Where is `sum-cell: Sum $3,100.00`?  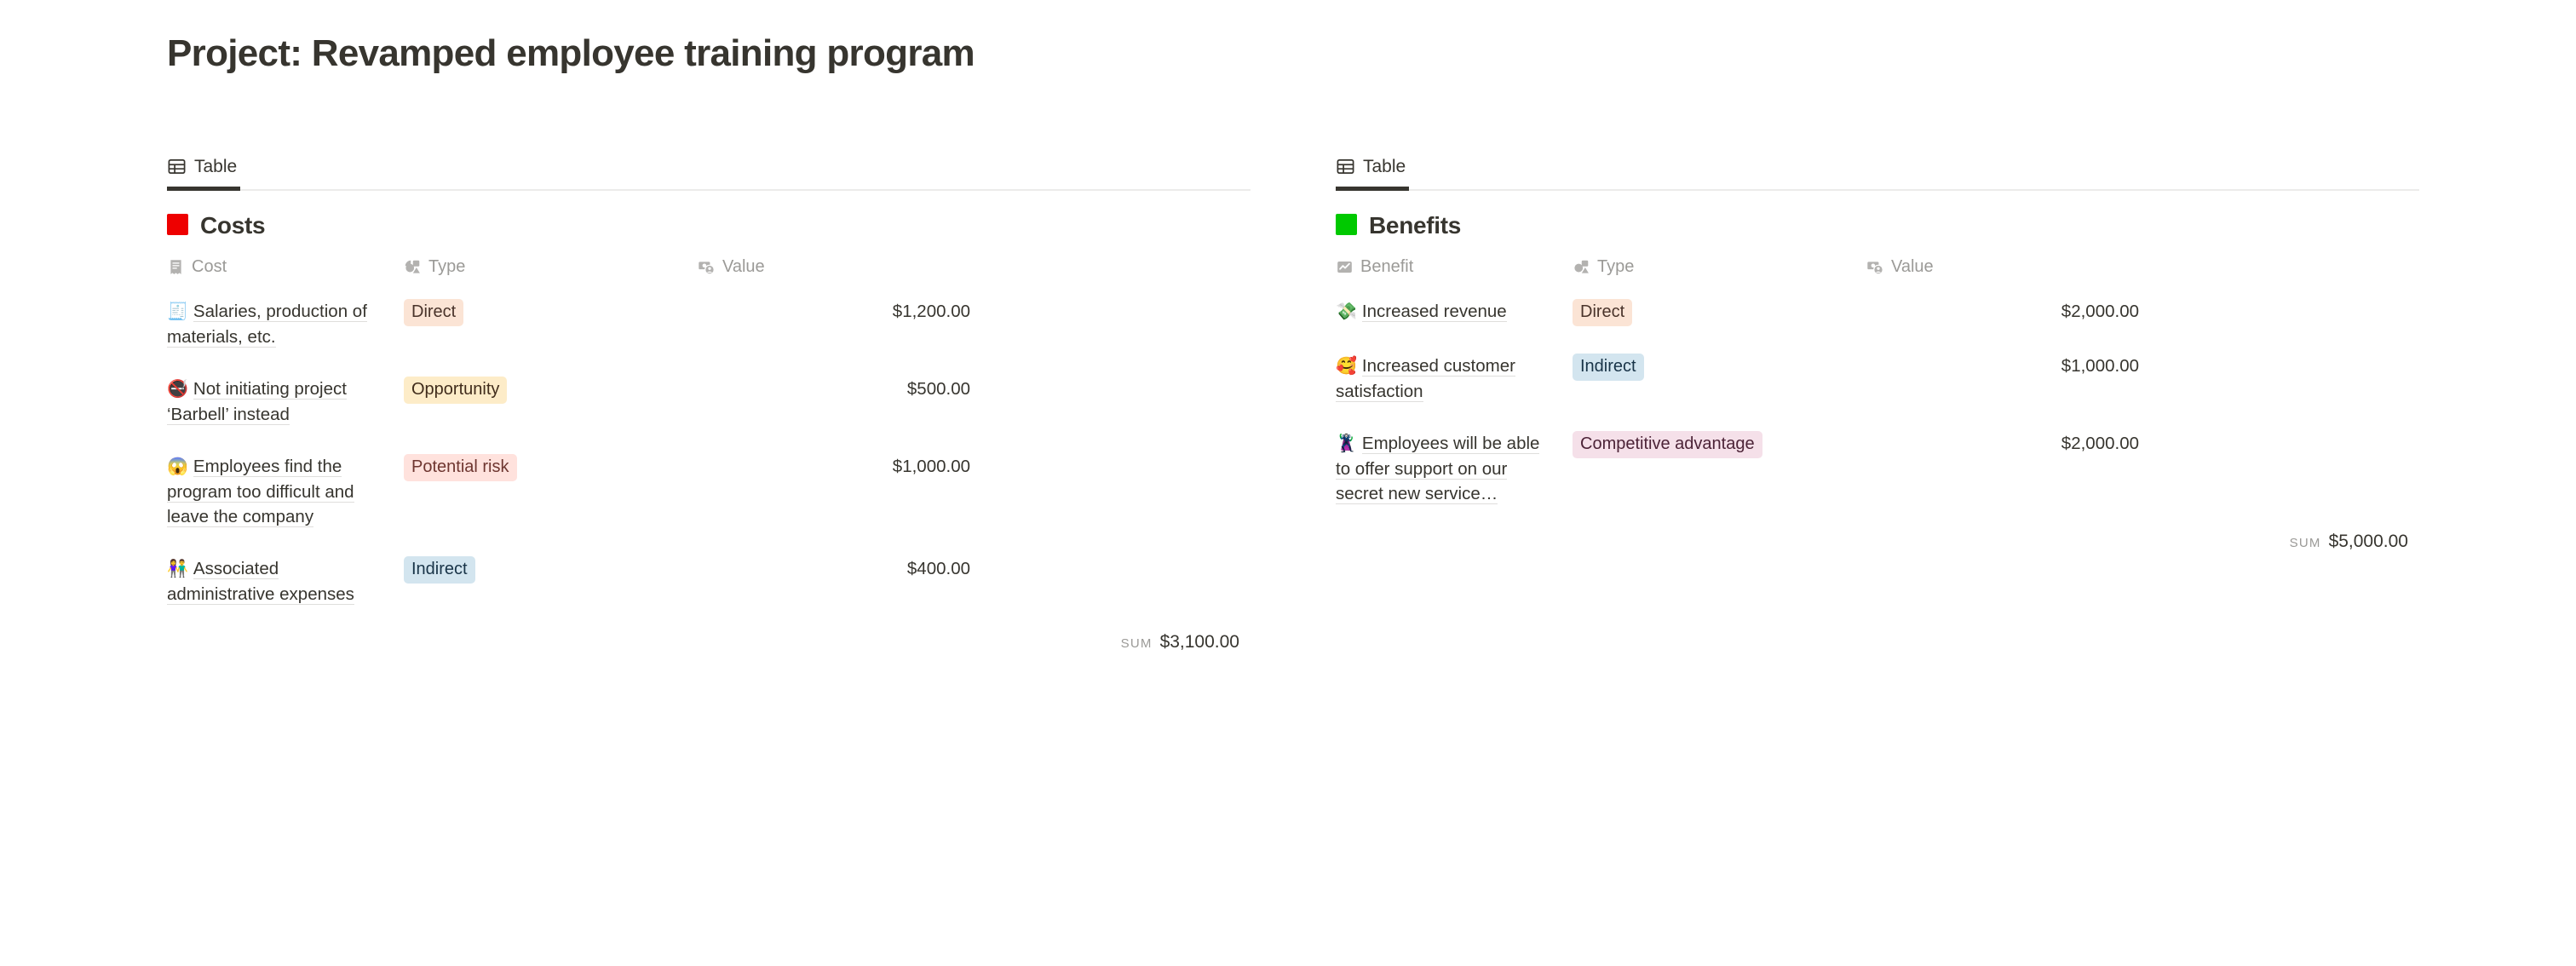 sum-cell: Sum $3,100.00 is located at coordinates (844, 638).